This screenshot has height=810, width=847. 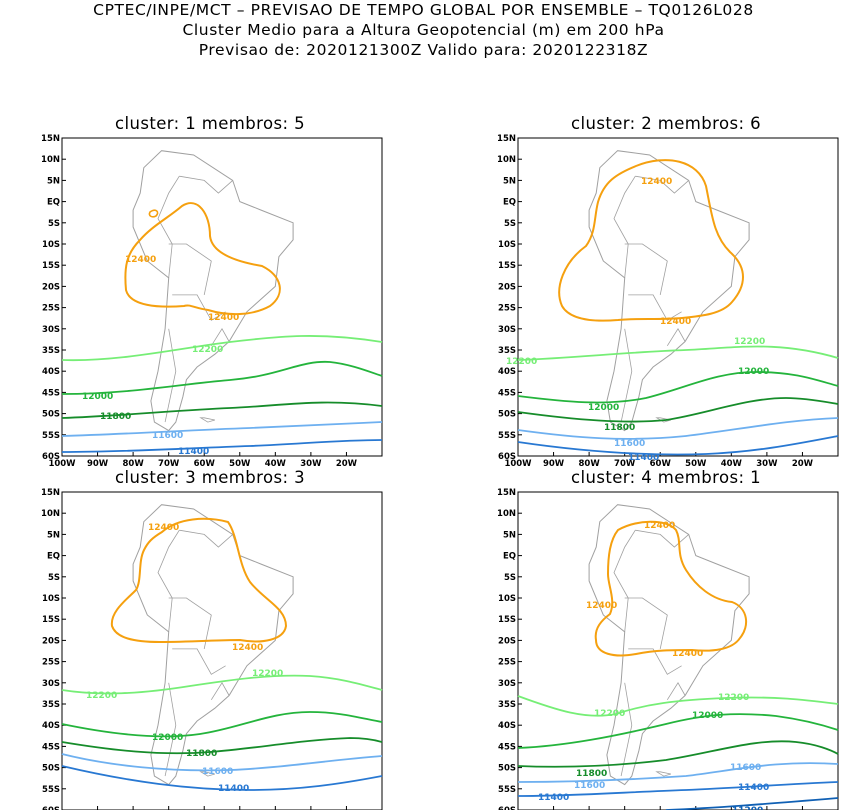 What do you see at coordinates (767, 464) in the screenshot?
I see `lon-label: 30W` at bounding box center [767, 464].